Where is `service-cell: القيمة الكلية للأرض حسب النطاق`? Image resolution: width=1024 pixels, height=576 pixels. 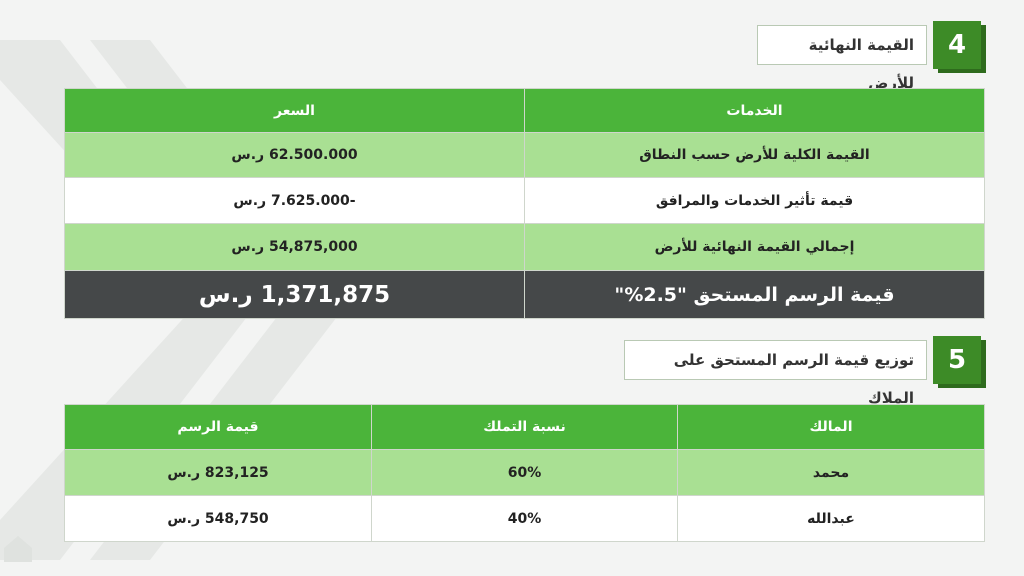
service-cell: القيمة الكلية للأرض حسب النطاق is located at coordinates (754, 155).